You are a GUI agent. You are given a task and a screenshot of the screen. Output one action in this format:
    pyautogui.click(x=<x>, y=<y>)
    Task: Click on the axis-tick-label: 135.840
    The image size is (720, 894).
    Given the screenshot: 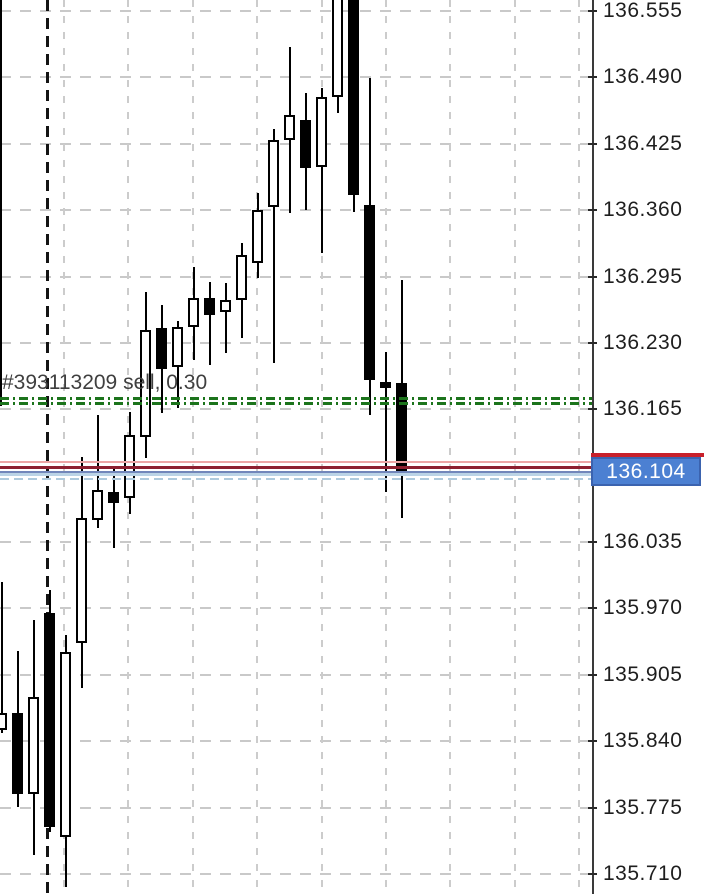 What is the action you would take?
    pyautogui.click(x=643, y=741)
    